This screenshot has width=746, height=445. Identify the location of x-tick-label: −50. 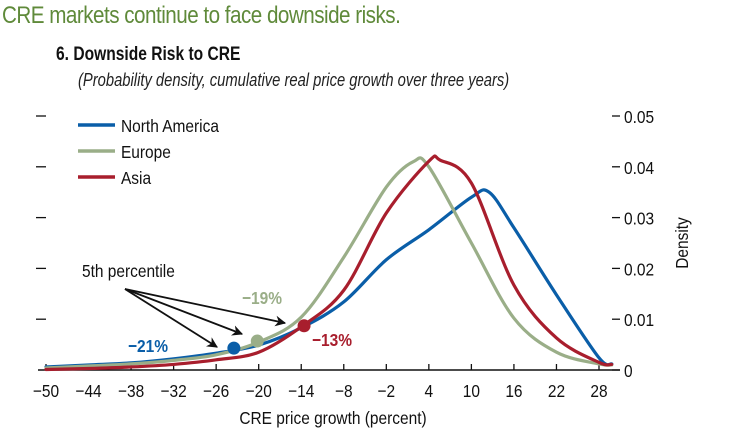
(46, 391).